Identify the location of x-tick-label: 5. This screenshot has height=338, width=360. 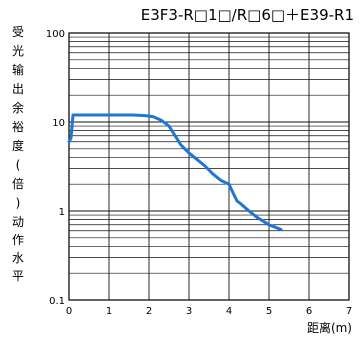
(269, 311).